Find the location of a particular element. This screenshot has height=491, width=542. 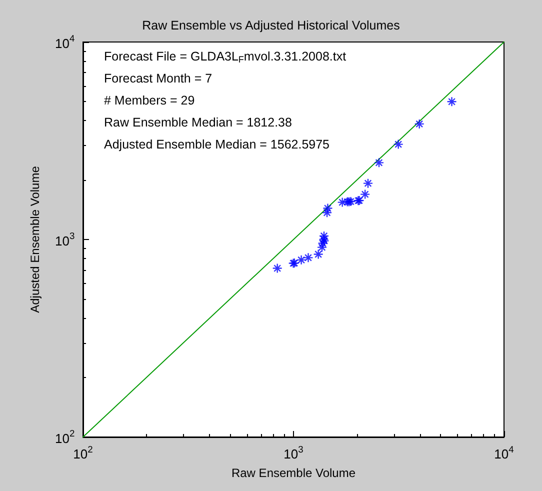

annotation: Adjusted Ensemble Median = 1562.5975 is located at coordinates (217, 145).